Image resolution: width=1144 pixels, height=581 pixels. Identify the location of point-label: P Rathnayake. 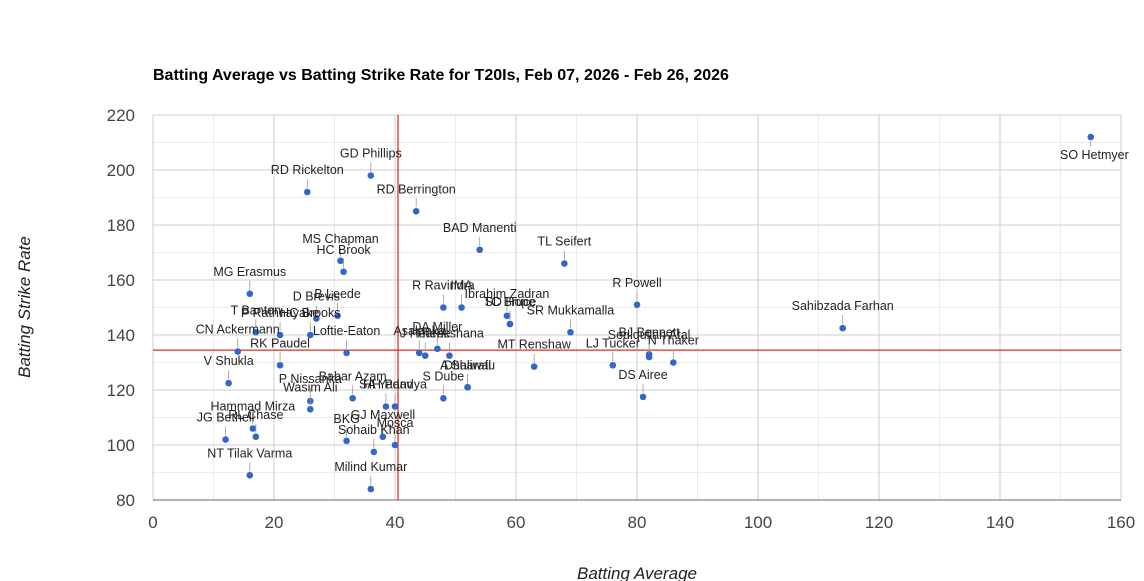
(280, 313).